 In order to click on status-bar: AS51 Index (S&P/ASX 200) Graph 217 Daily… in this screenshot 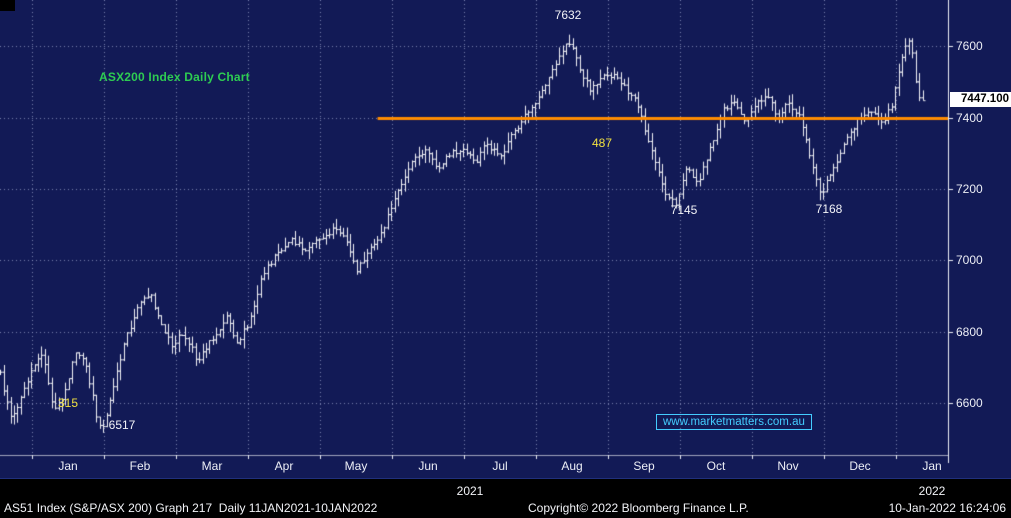, I will do `click(505, 498)`.